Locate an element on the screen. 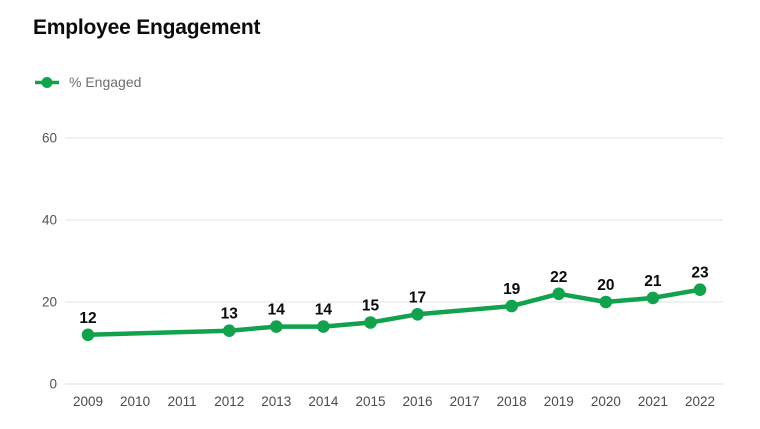 Image resolution: width=760 pixels, height=429 pixels. x-tick-label: 2011 is located at coordinates (182, 401).